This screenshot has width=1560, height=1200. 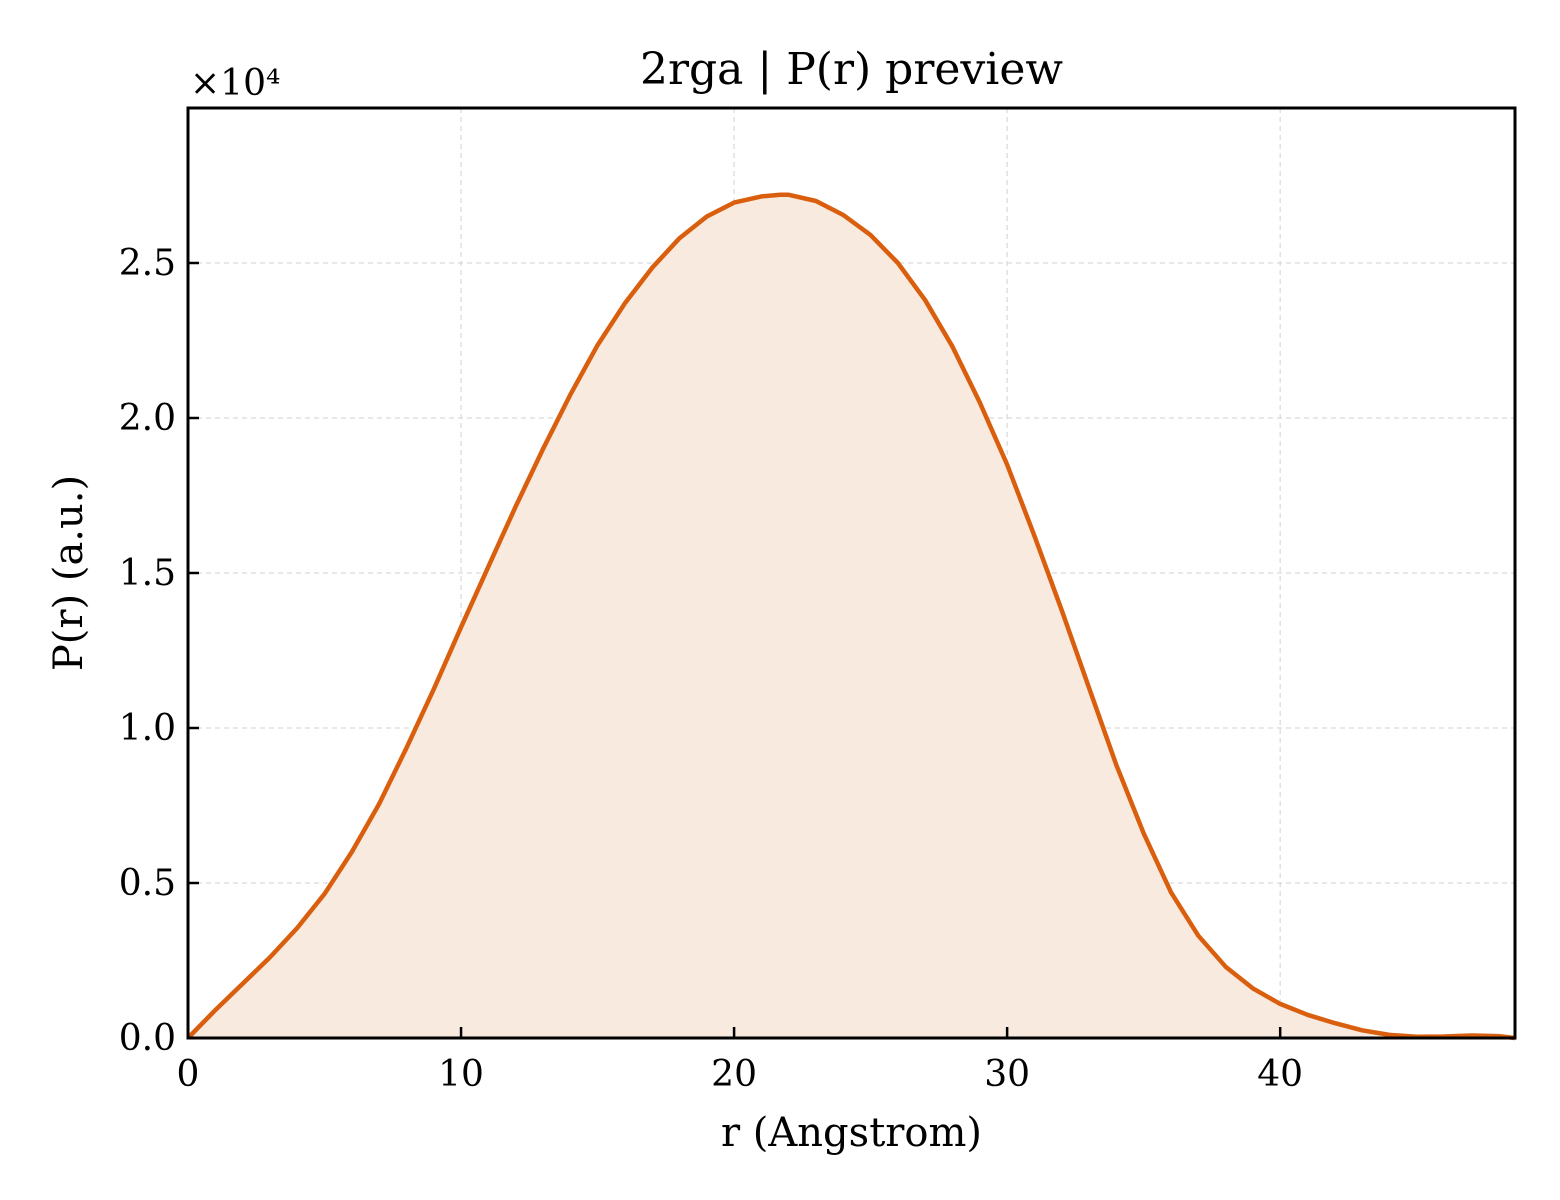 What do you see at coordinates (147, 883) in the screenshot?
I see `y-tick-label: 0.5` at bounding box center [147, 883].